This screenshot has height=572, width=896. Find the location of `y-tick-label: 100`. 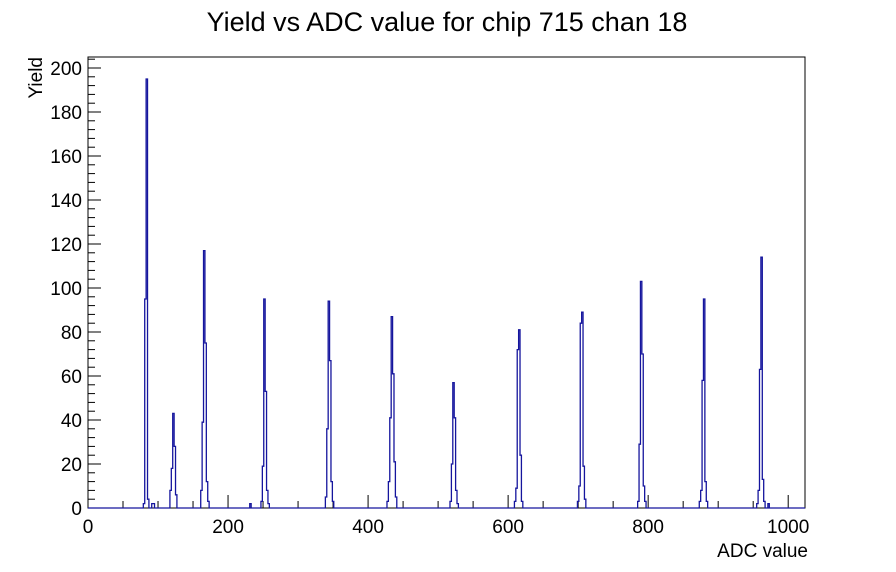

y-tick-label: 100 is located at coordinates (66, 289).